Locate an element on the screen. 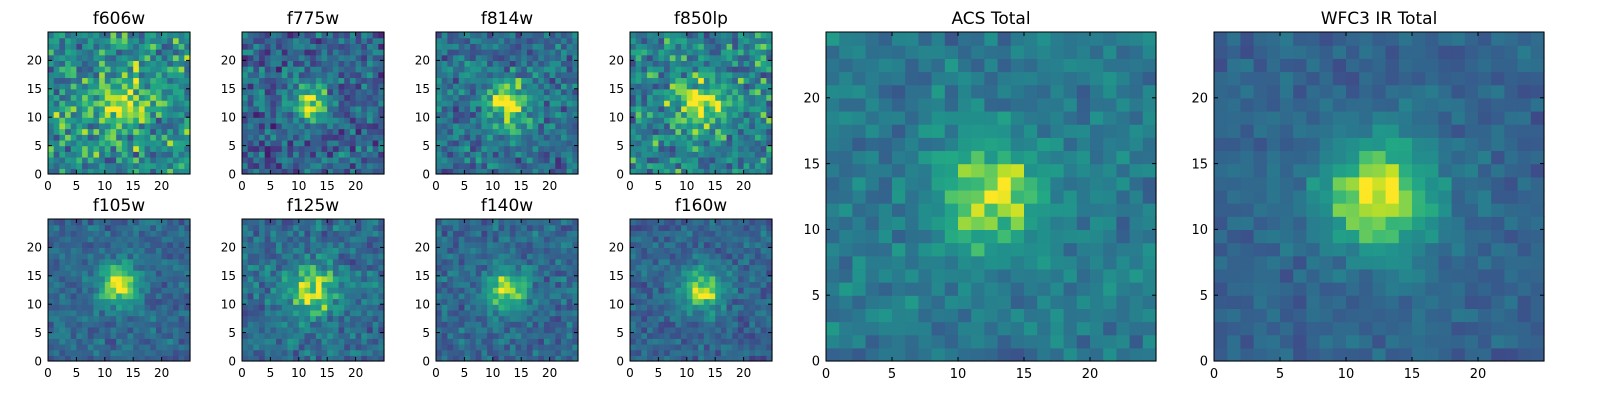 The height and width of the screenshot is (400, 1600). y-tick-label: 10 is located at coordinates (34, 118).